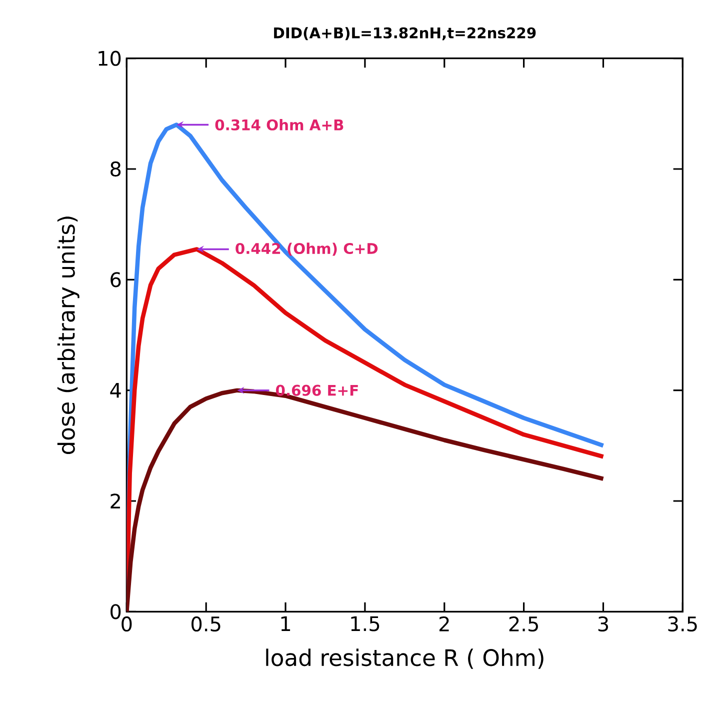  Describe the element at coordinates (307, 249) in the screenshot. I see `annotation: 0.442 (Ohm) C+D` at that location.